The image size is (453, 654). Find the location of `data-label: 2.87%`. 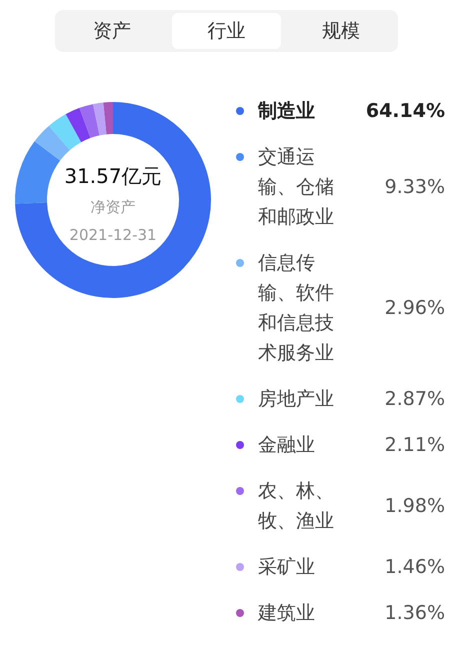

data-label: 2.87% is located at coordinates (414, 399).